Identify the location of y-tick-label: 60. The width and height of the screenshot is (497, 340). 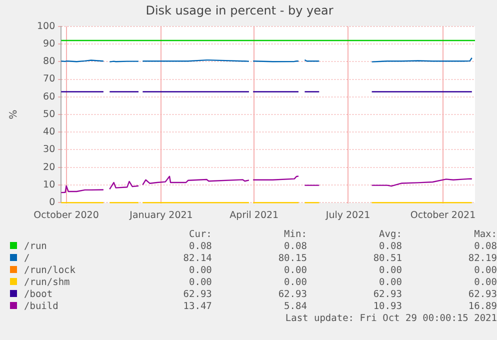
(49, 96).